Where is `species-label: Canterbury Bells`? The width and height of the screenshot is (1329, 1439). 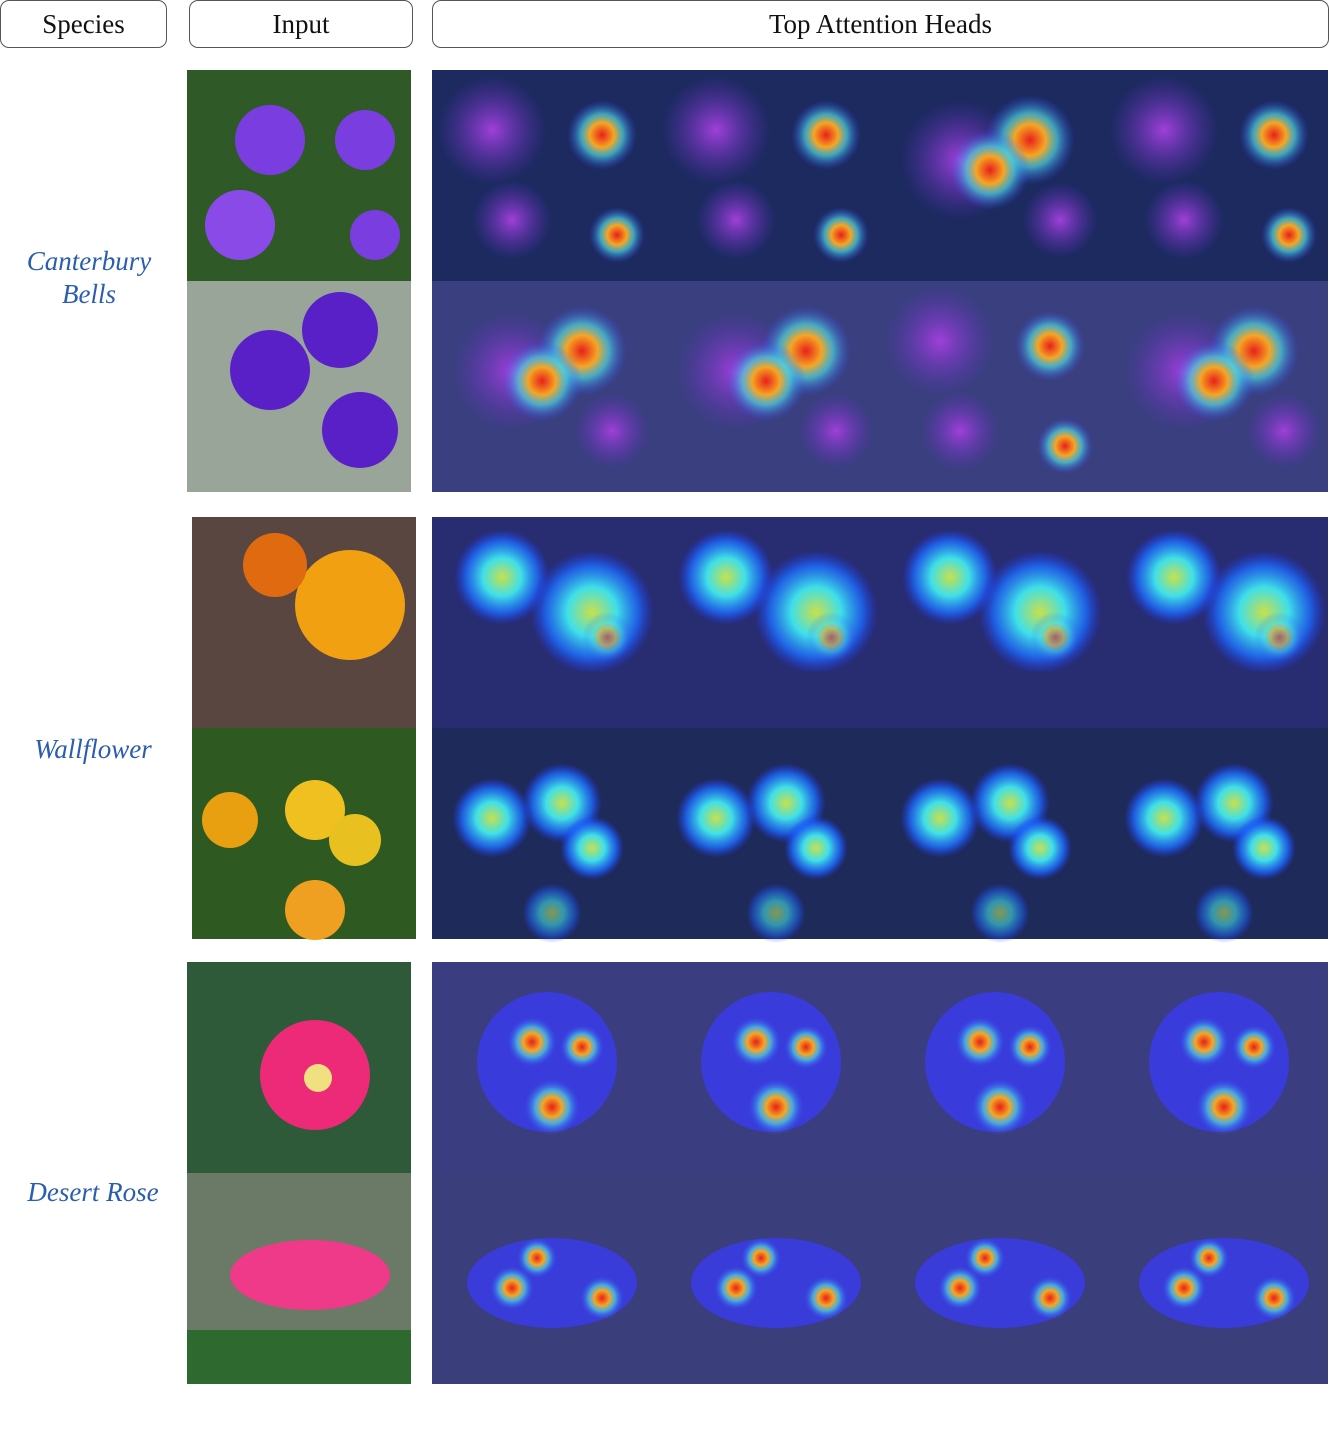 species-label: Canterbury Bells is located at coordinates (89, 278).